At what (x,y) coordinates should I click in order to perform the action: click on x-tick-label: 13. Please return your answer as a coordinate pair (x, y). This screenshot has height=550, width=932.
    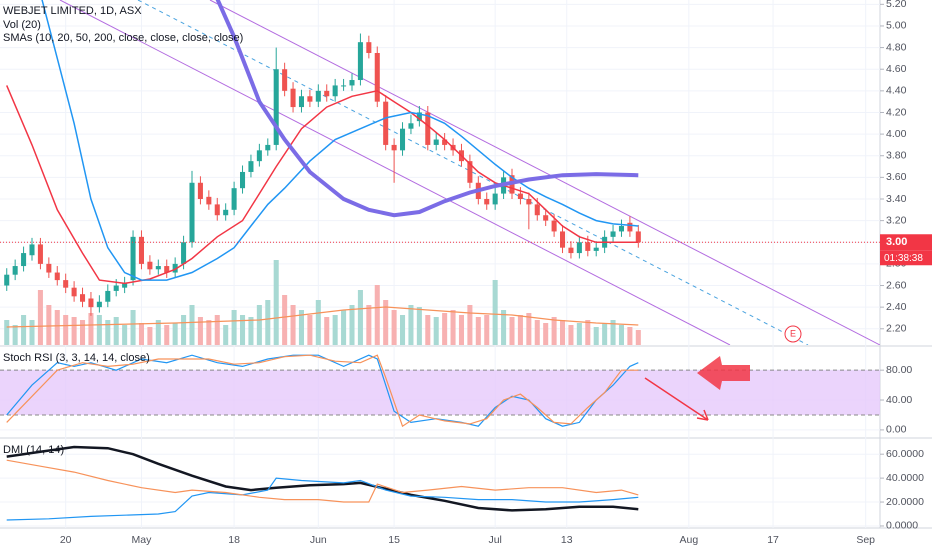
    Looking at the image, I should click on (567, 540).